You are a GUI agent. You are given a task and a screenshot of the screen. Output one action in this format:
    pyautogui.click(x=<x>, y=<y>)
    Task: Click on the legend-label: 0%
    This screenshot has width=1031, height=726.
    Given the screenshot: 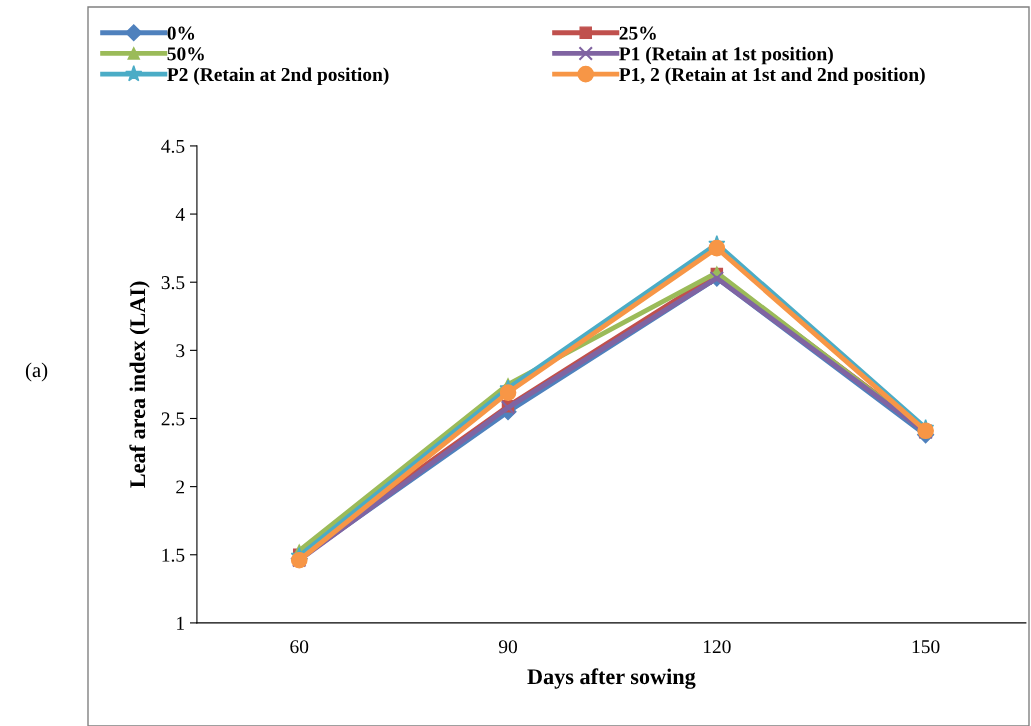 What is the action you would take?
    pyautogui.click(x=181, y=33)
    